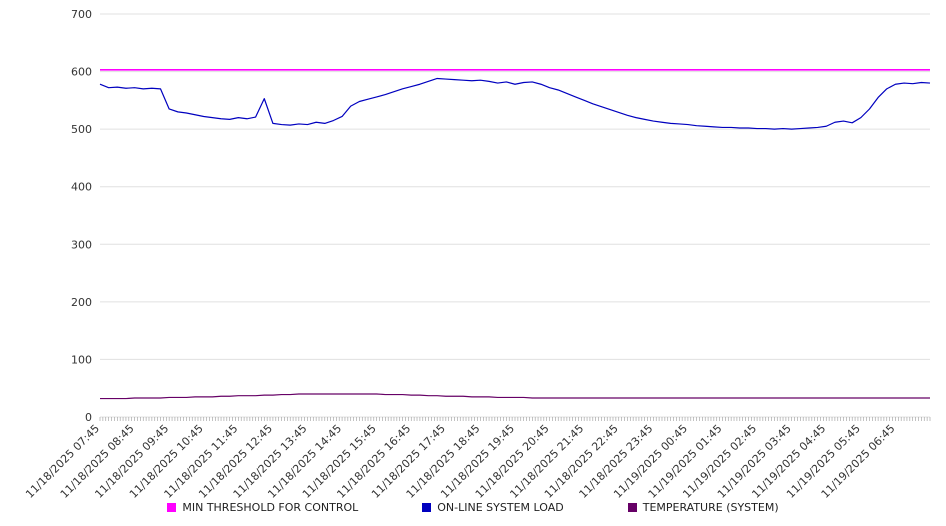 The height and width of the screenshot is (526, 946). I want to click on legend-label: MIN THRESHOLD FOR CONTROL, so click(270, 507).